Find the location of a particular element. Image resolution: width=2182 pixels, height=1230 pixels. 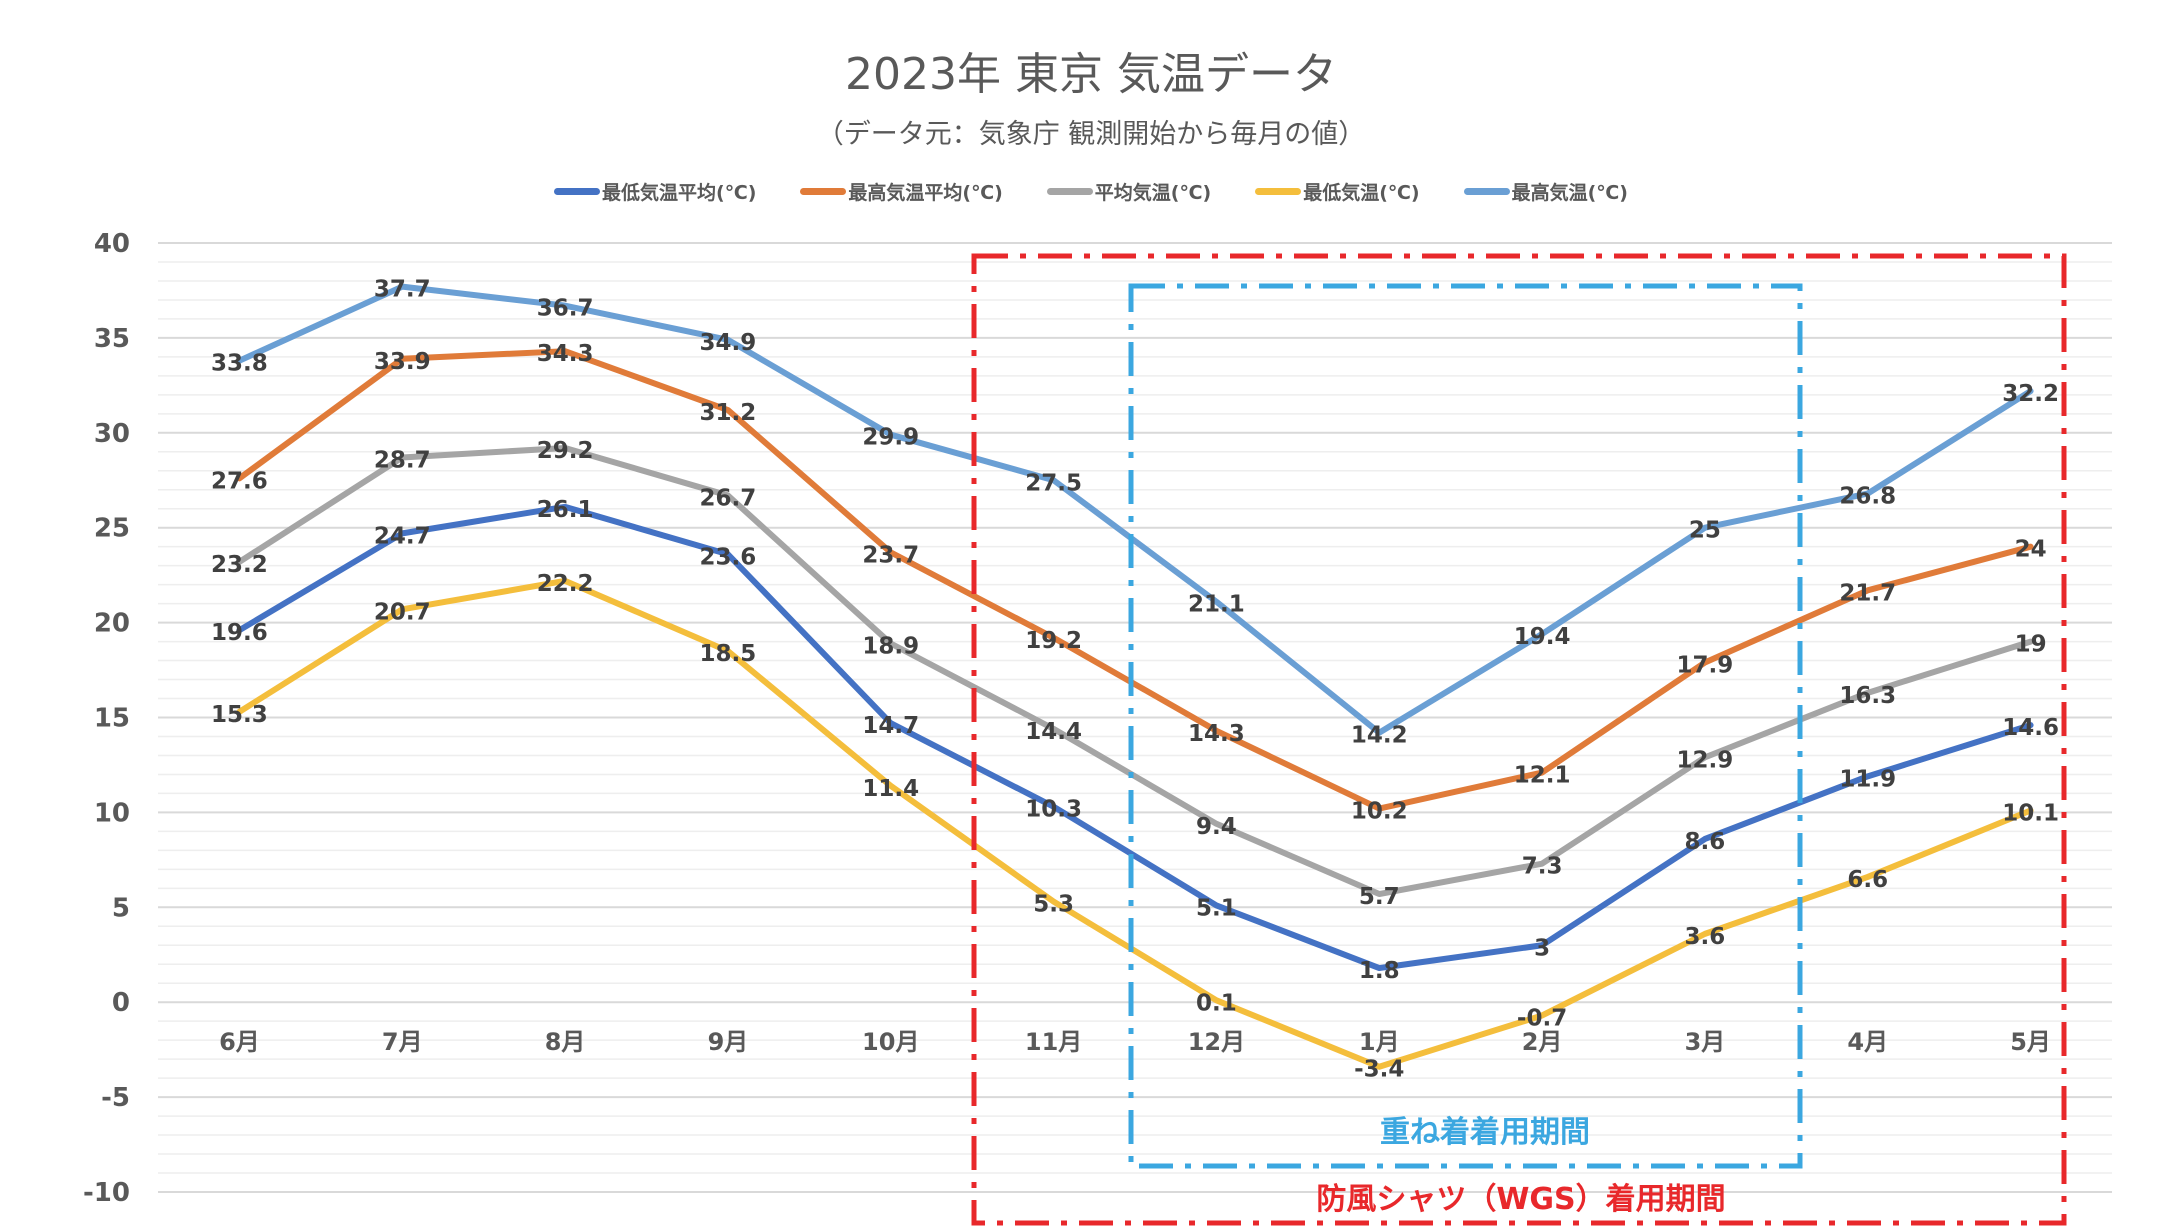

legend-item: 平均気温(℃) is located at coordinates (1128, 191).